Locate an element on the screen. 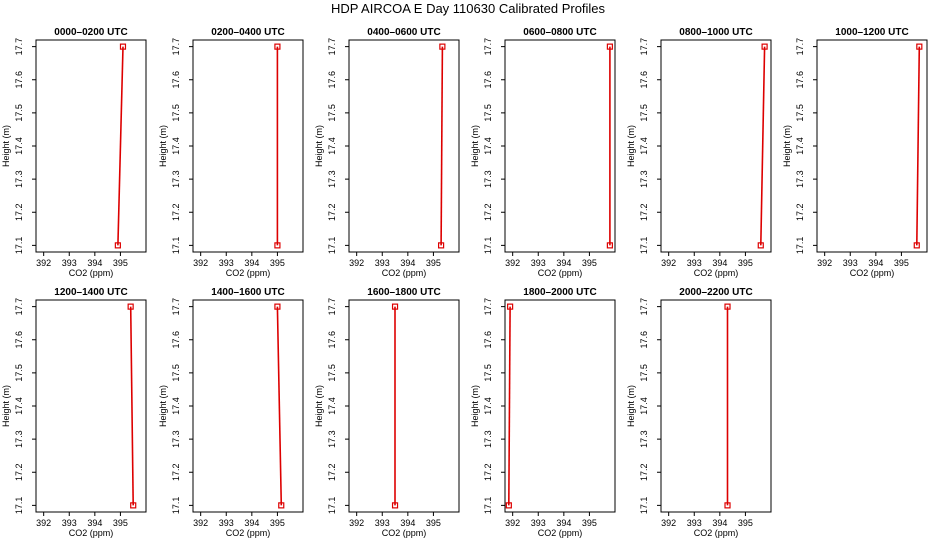 This screenshot has width=936, height=540. panel-title: 2000–2200 UTC is located at coordinates (715, 292).